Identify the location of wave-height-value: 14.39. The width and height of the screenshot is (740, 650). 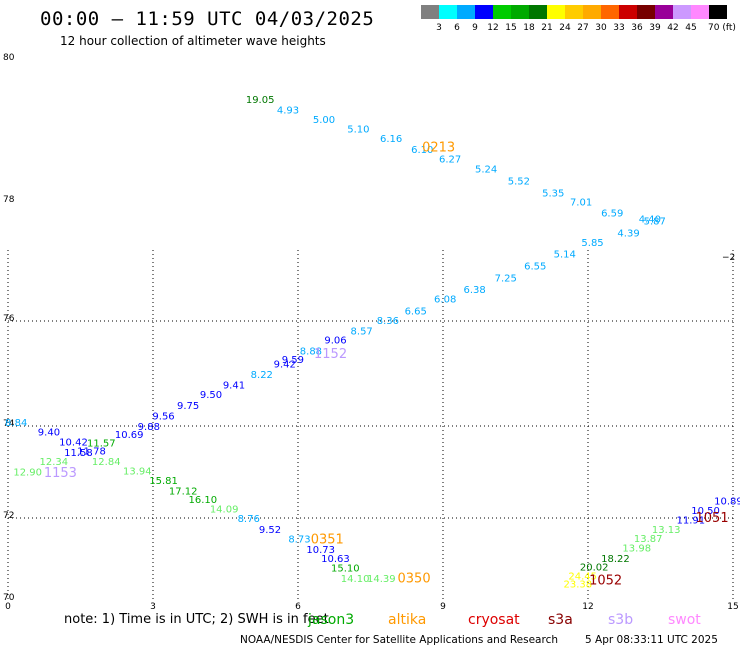
(381, 579).